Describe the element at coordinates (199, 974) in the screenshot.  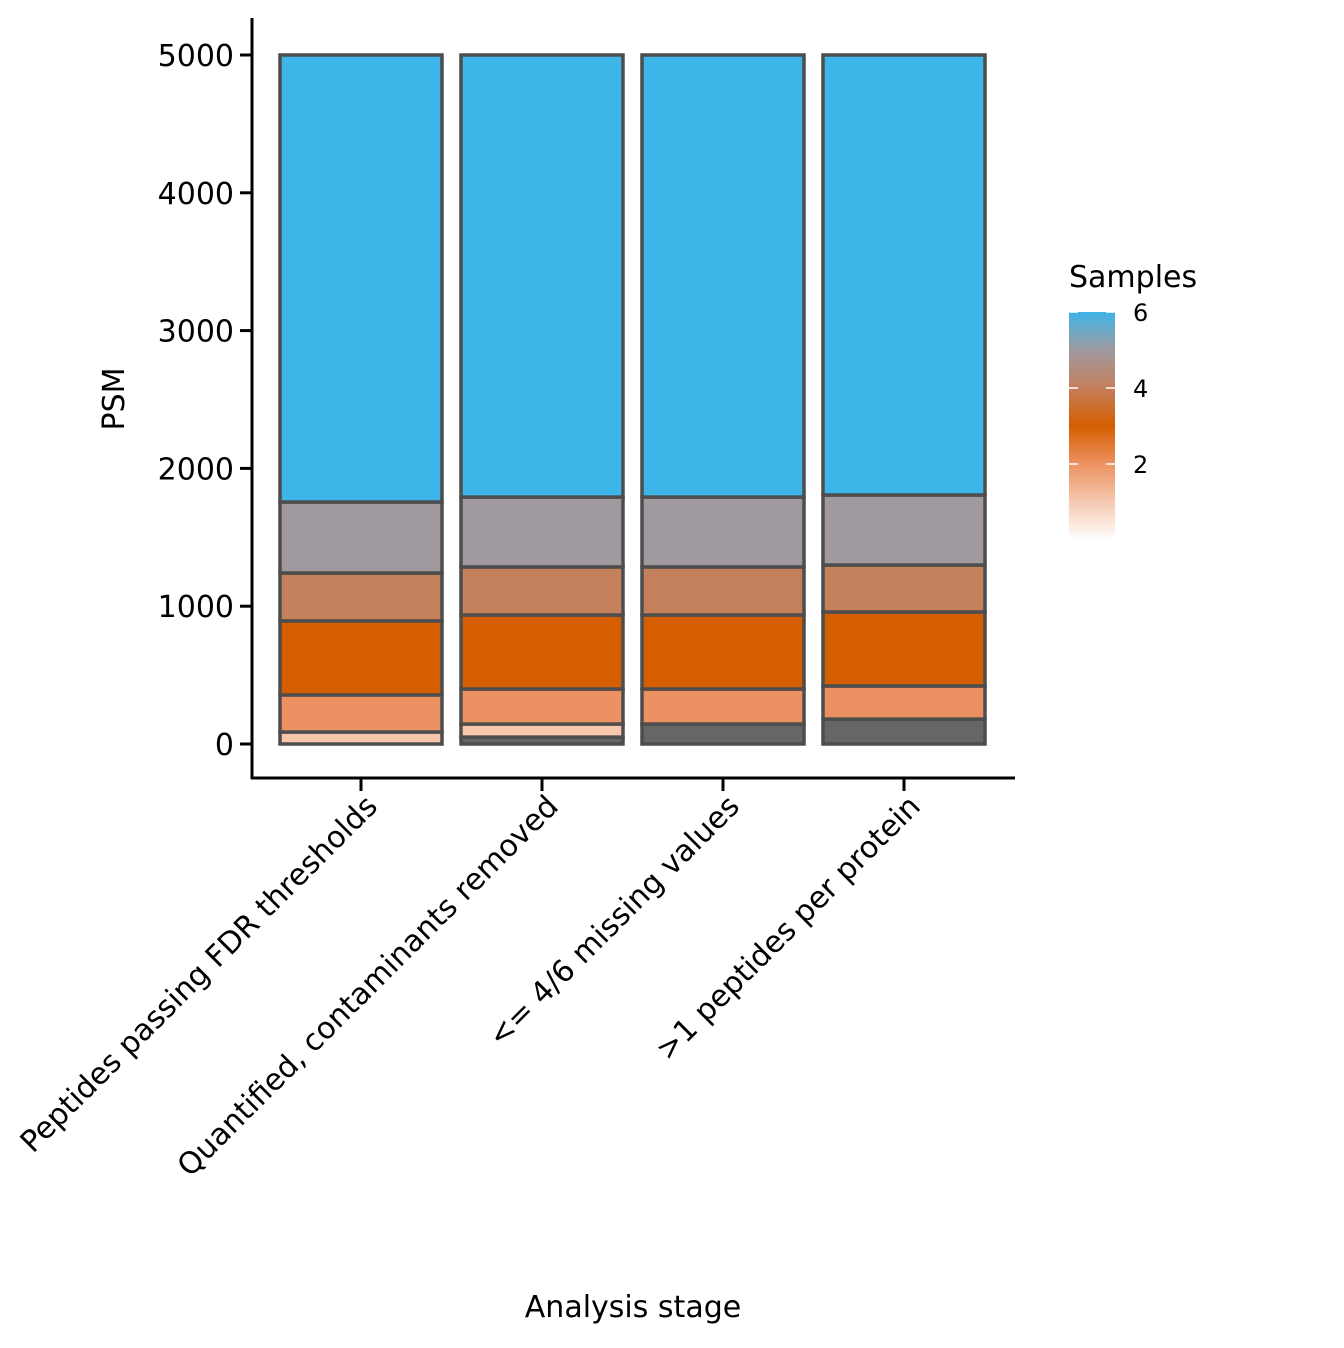
I see `x-tick-label: Peptides passing FDR thresholds` at that location.